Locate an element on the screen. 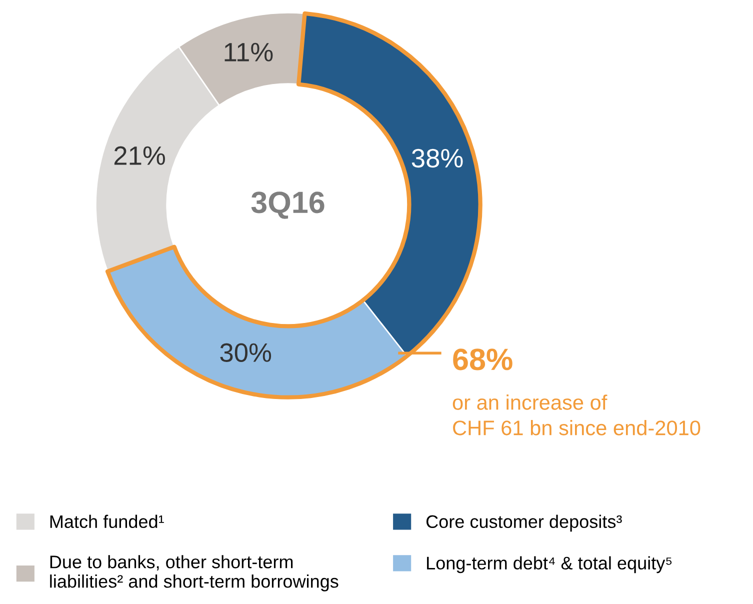 Image resolution: width=753 pixels, height=604 pixels. data-label: 38% is located at coordinates (437, 158).